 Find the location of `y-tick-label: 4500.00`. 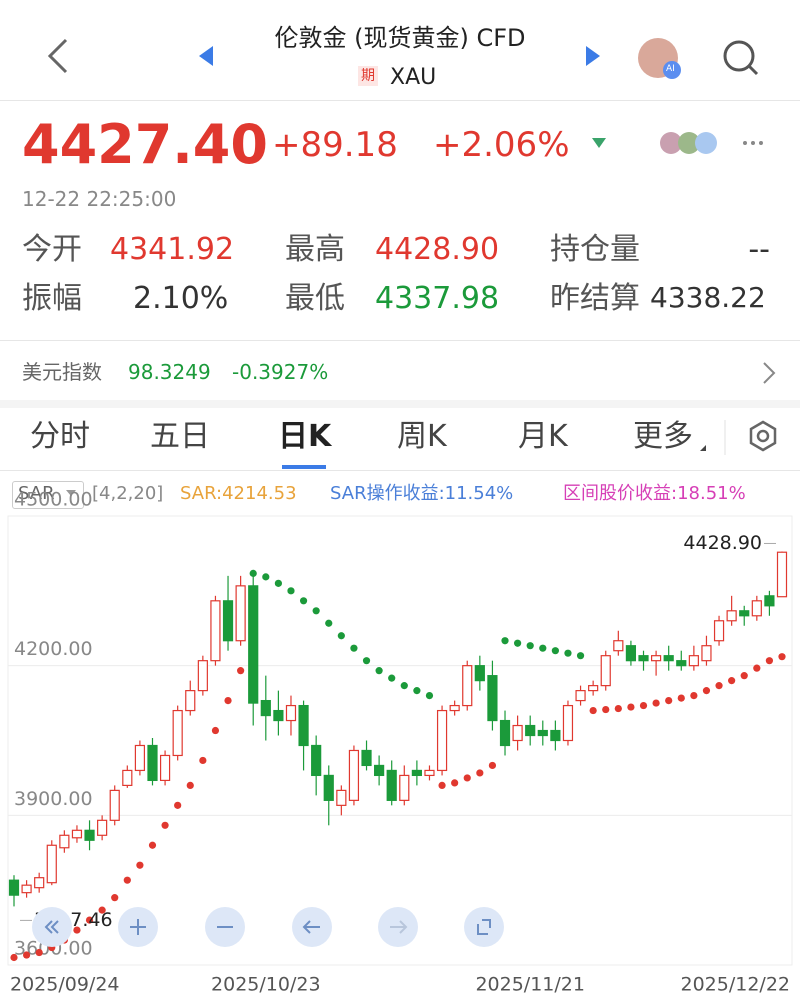

y-tick-label: 4500.00 is located at coordinates (53, 500).